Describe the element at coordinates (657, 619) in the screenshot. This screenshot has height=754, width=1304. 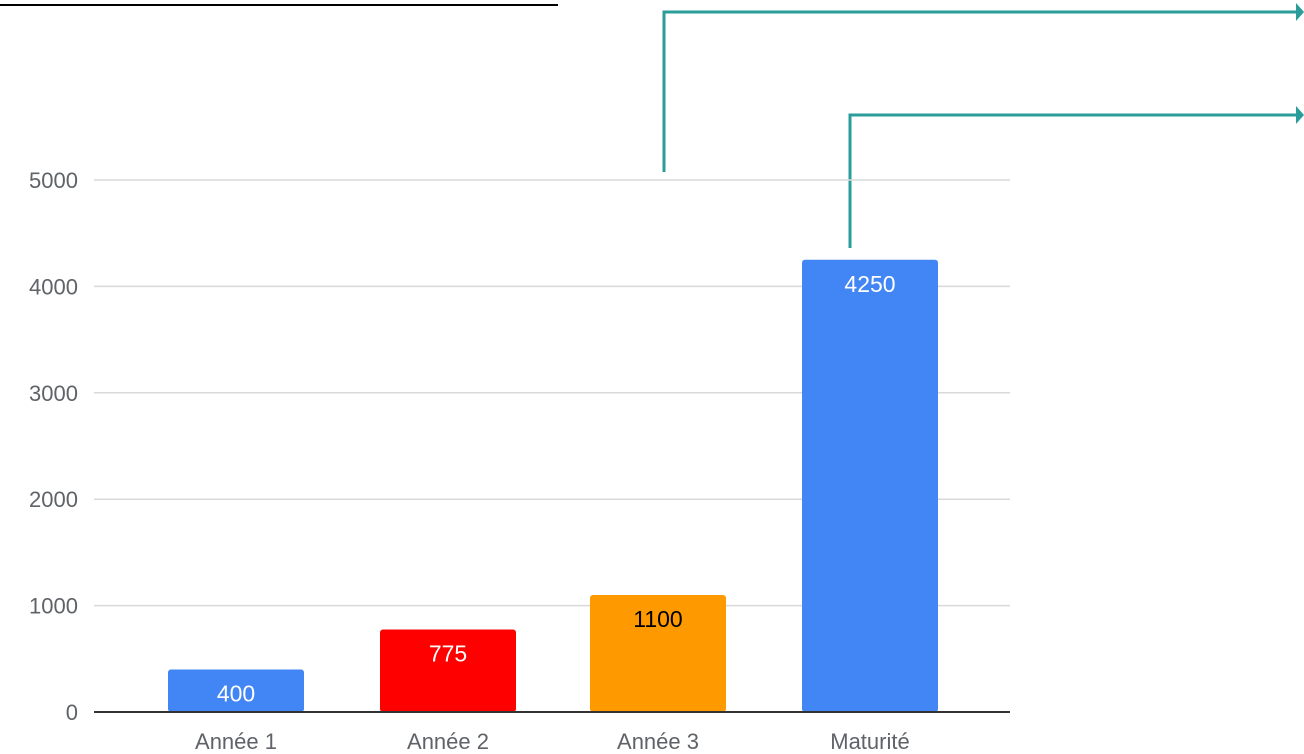
I see `bar-value-label: 1100` at that location.